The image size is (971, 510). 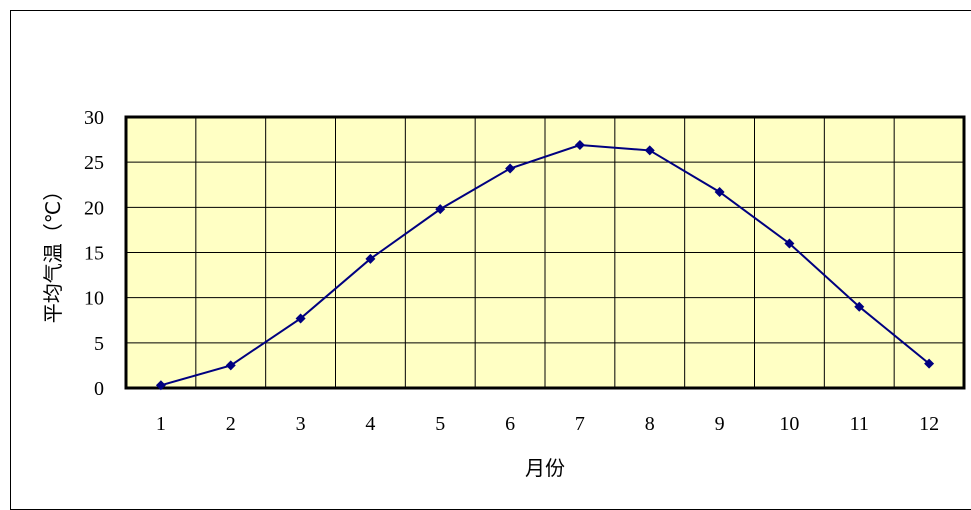 What do you see at coordinates (580, 424) in the screenshot?
I see `x-tick-label: 7` at bounding box center [580, 424].